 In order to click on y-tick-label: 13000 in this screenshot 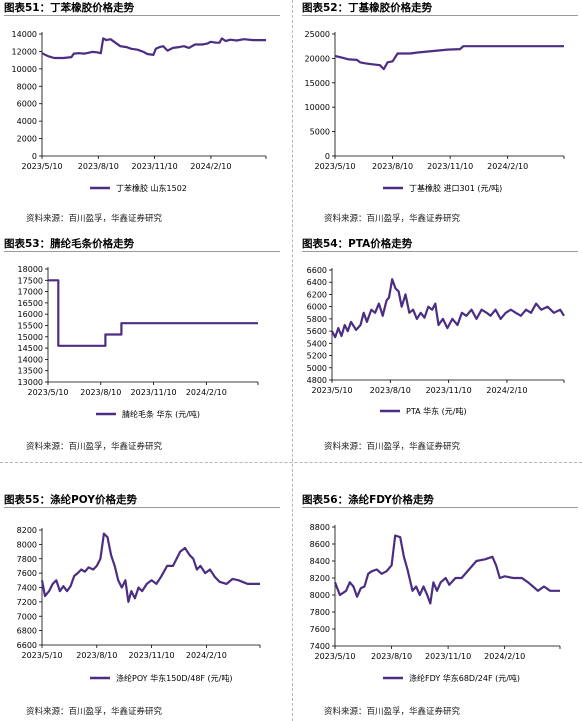, I will do `click(30, 382)`.